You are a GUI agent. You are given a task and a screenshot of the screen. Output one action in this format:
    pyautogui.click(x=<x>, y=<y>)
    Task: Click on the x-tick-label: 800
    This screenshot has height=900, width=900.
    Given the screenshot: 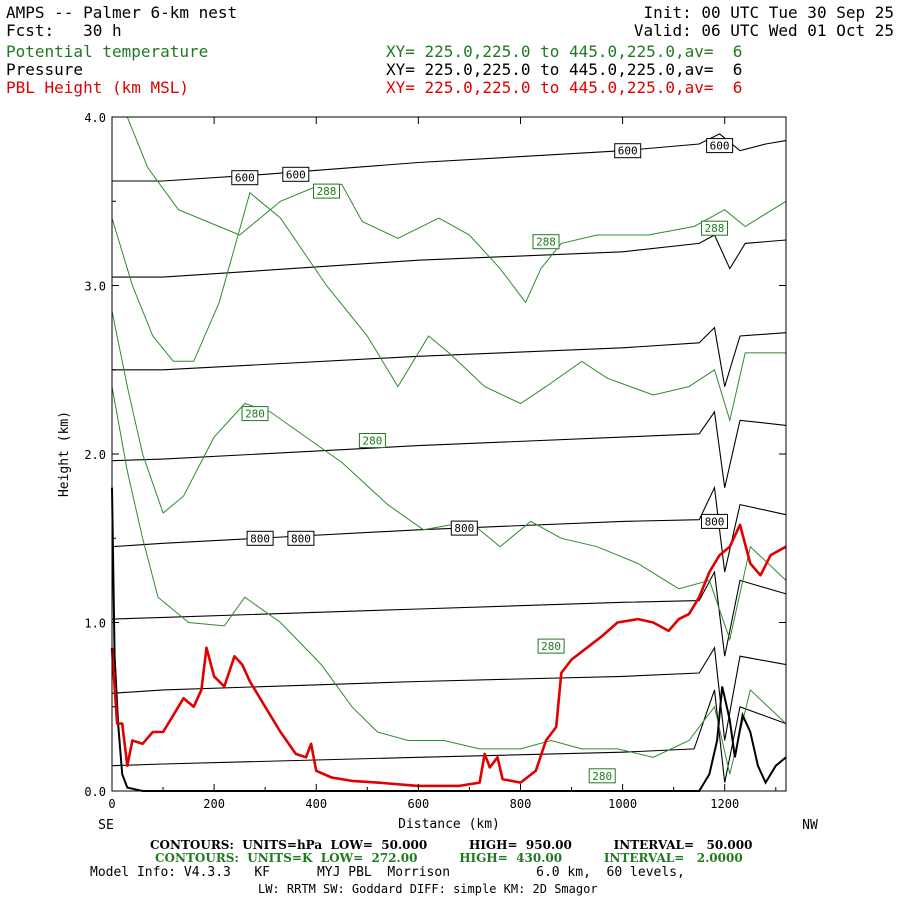 What is the action you would take?
    pyautogui.click(x=521, y=804)
    